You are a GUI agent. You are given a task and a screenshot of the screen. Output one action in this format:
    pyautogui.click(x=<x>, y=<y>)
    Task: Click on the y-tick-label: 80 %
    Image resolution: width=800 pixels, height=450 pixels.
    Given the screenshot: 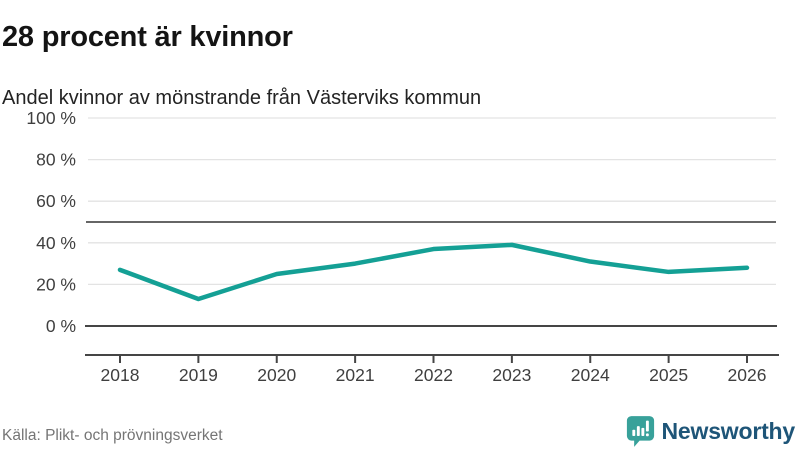 What is the action you would take?
    pyautogui.click(x=56, y=160)
    